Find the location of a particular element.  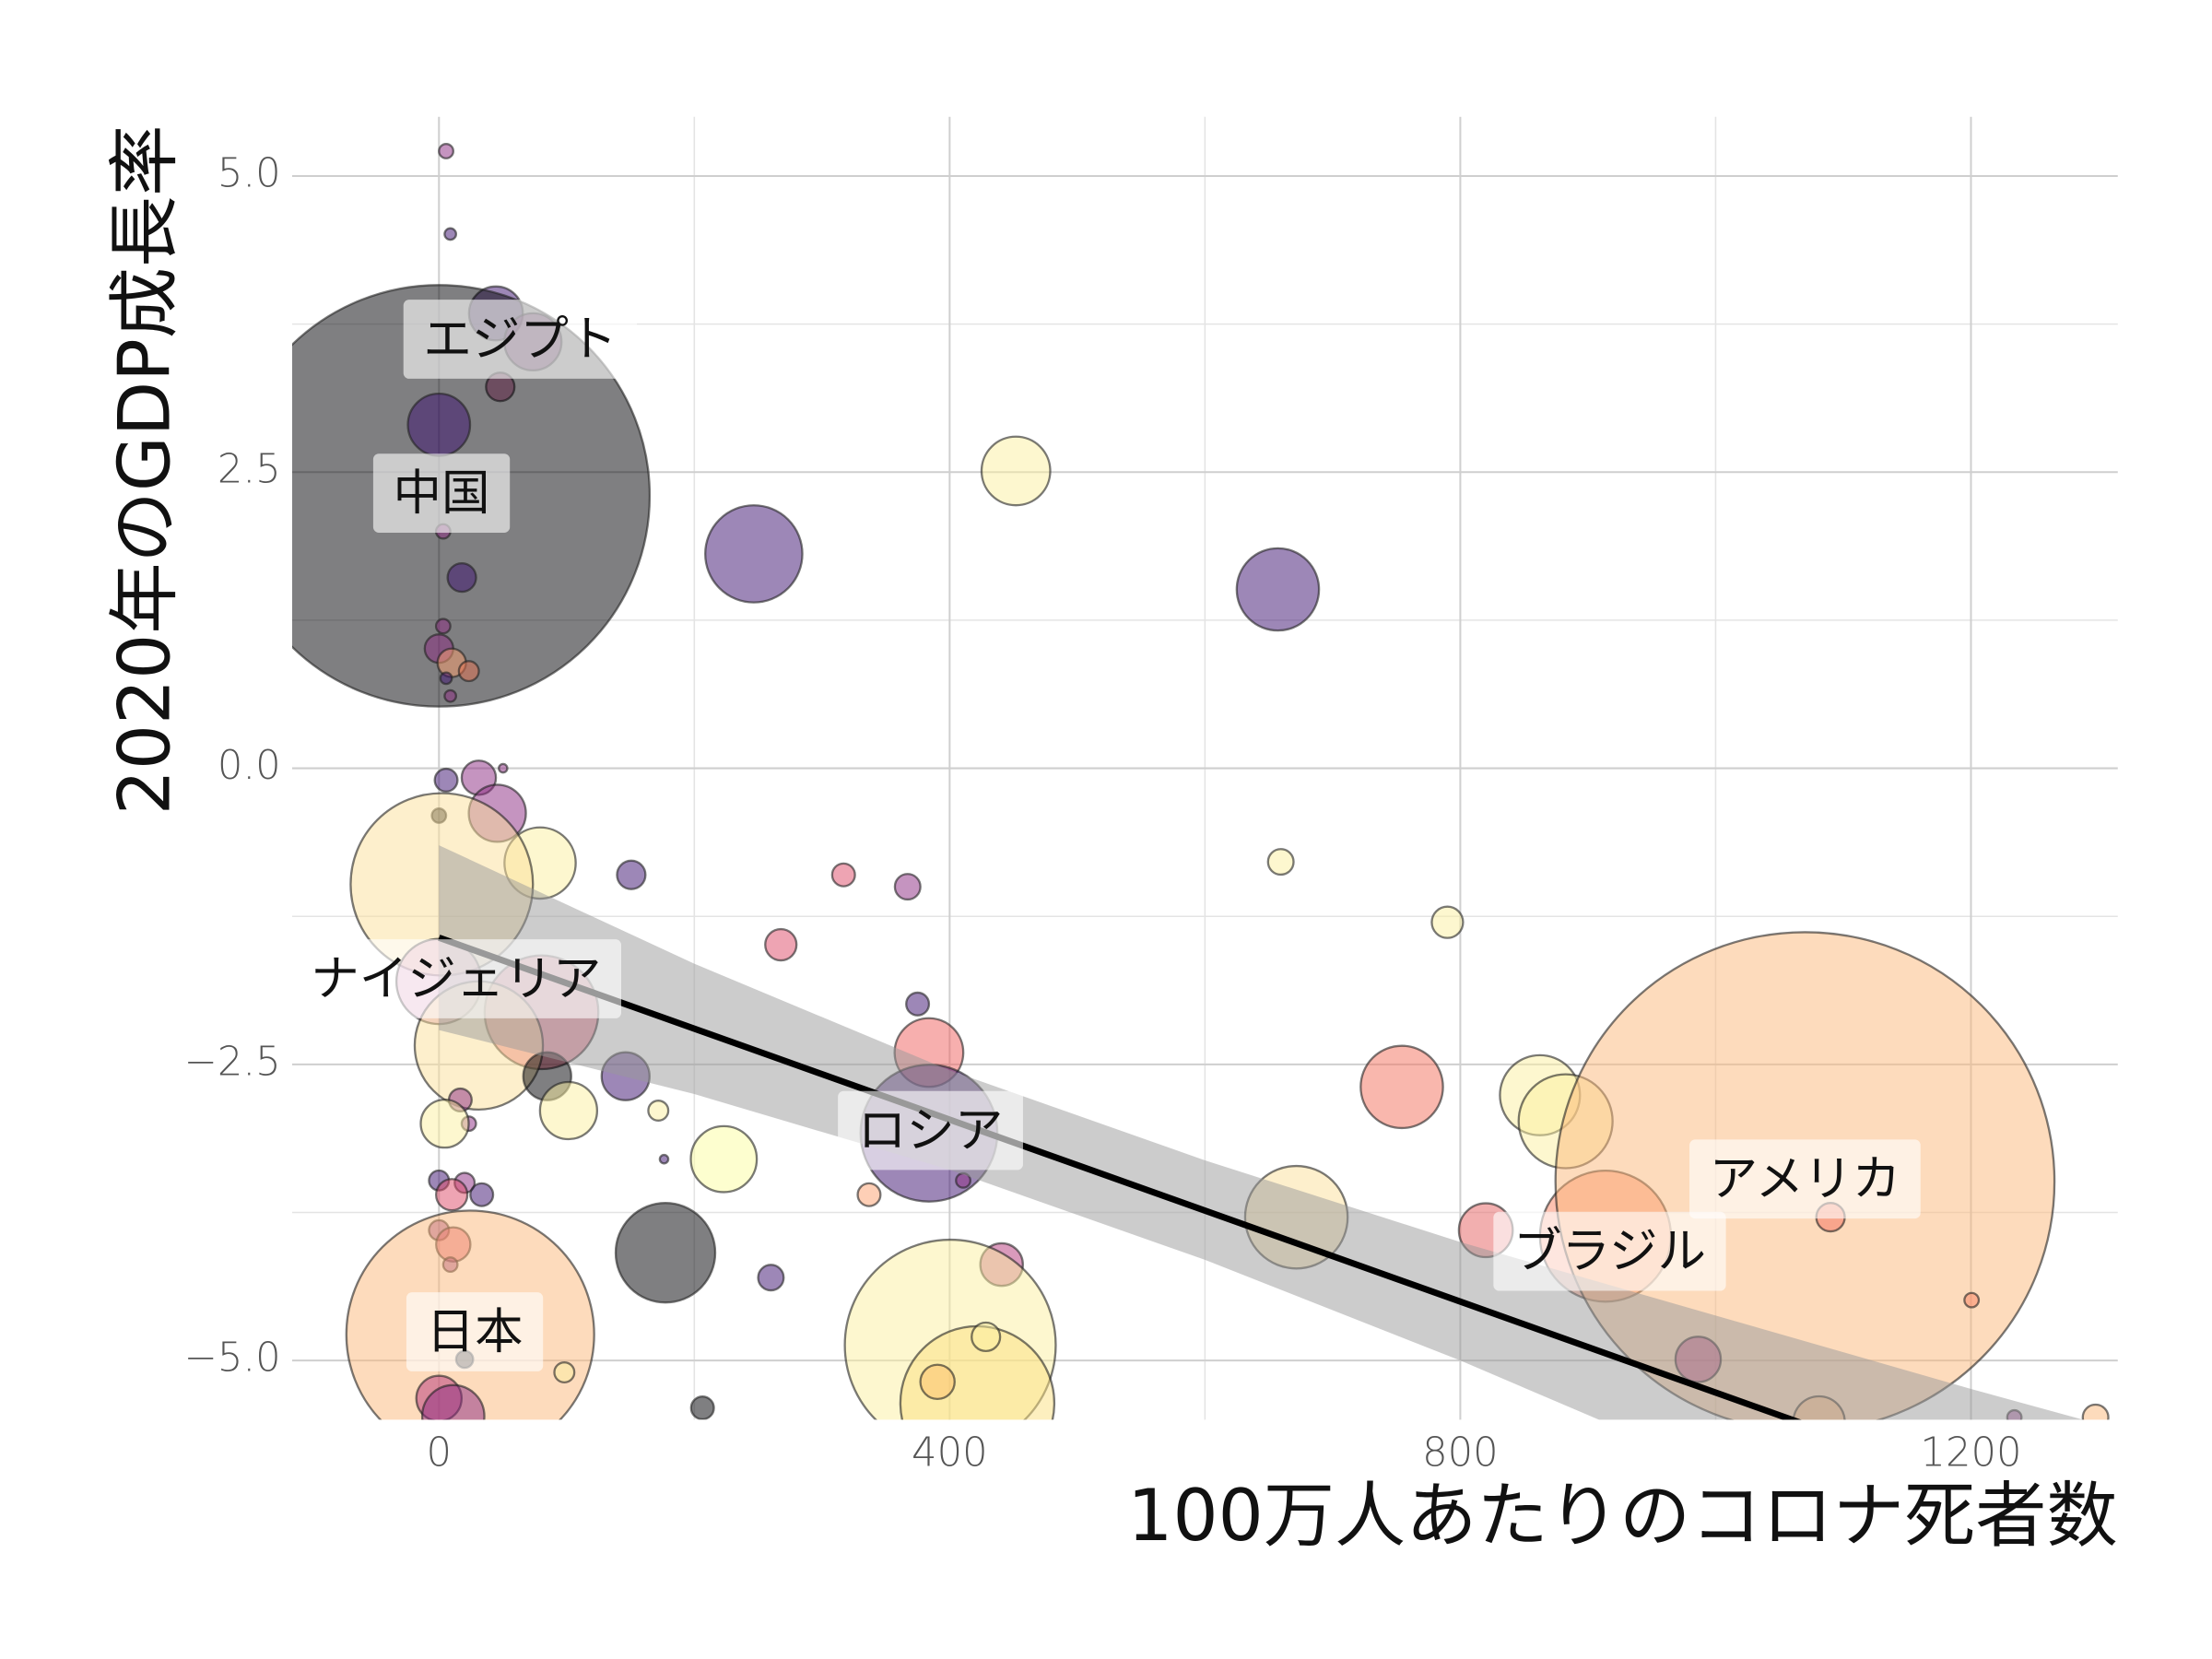

annotation: ブラジル is located at coordinates (1609, 1251).